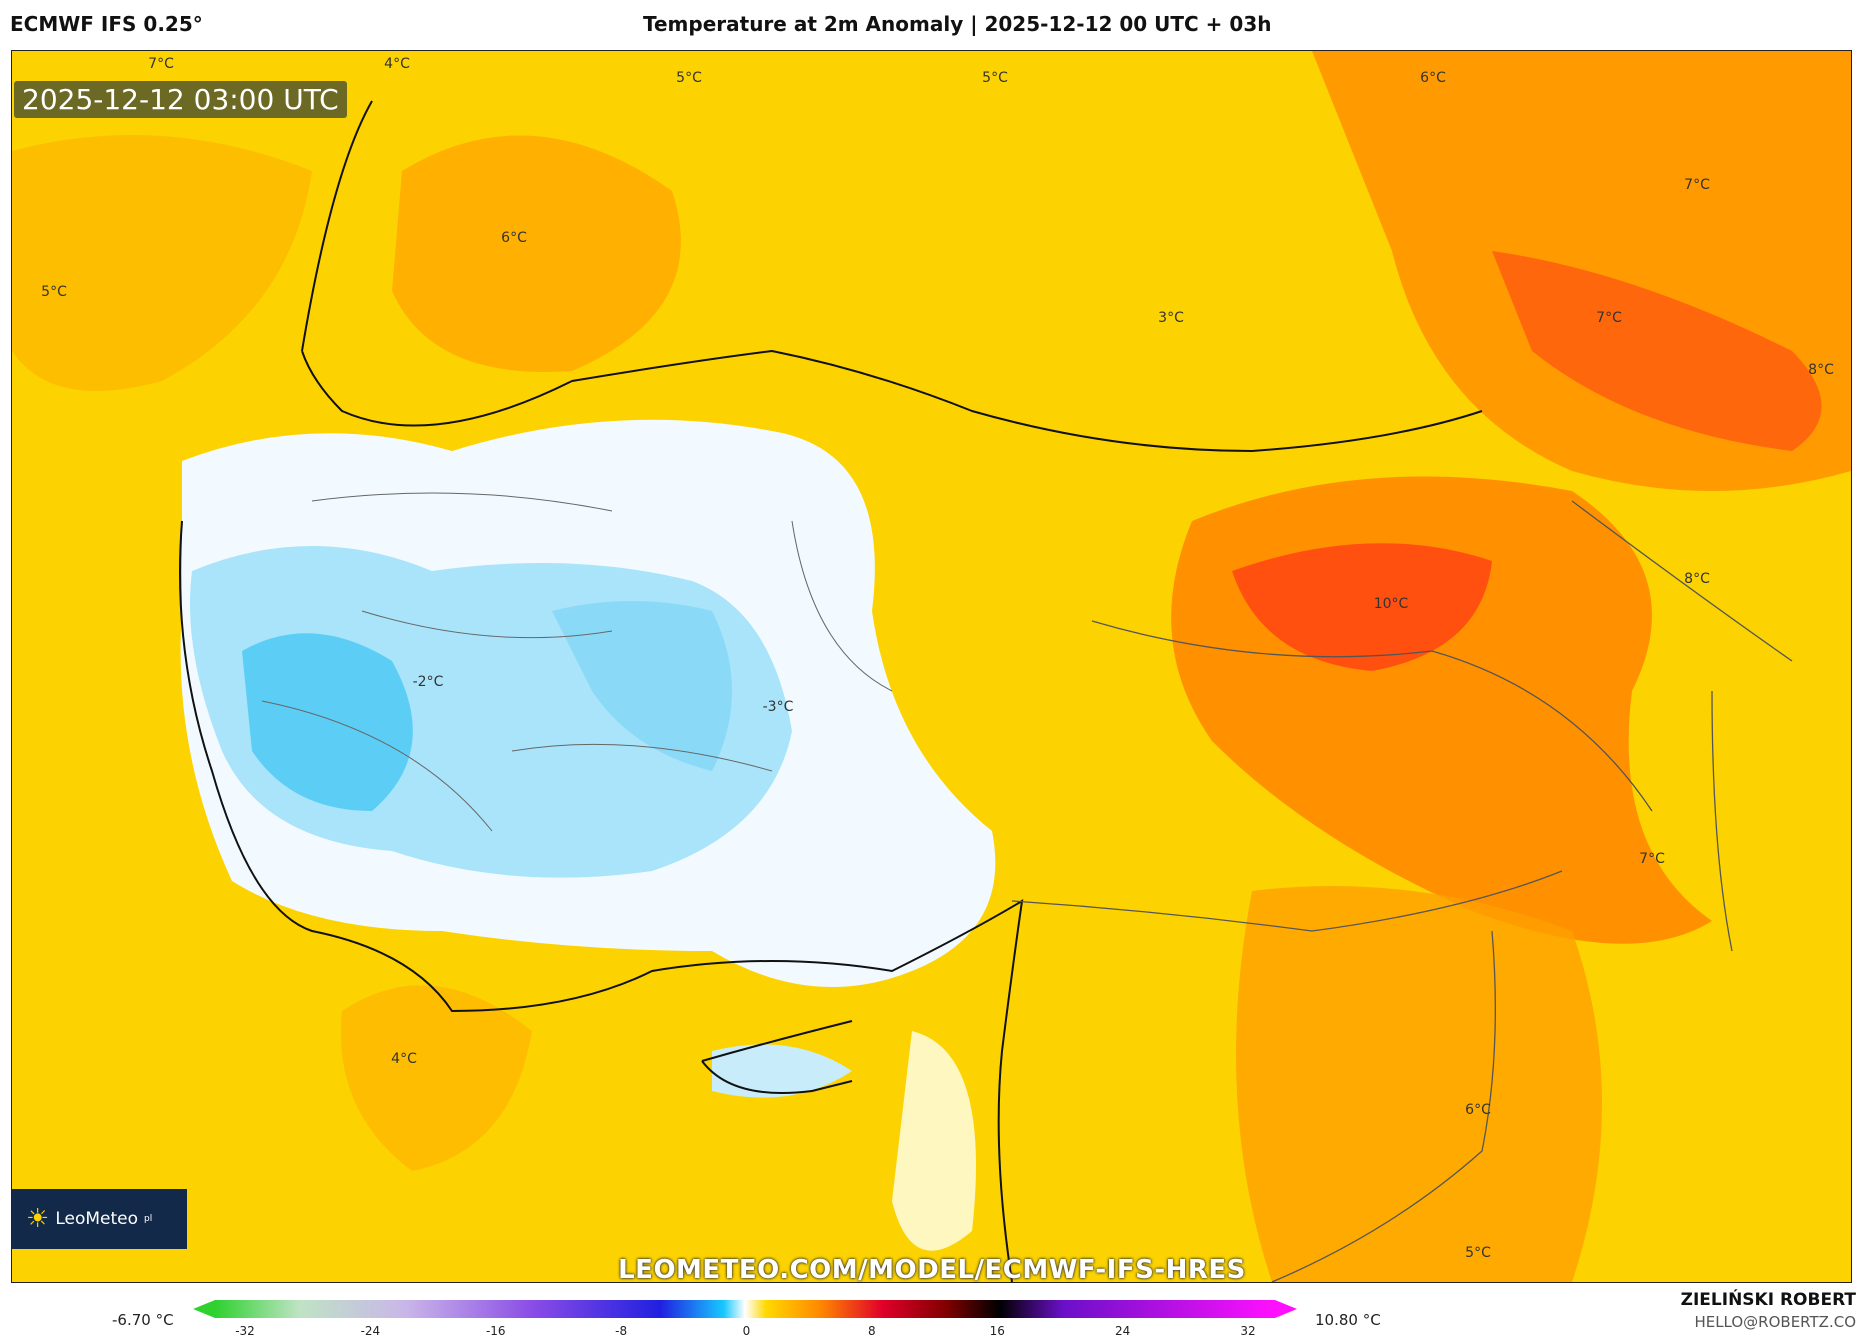  Describe the element at coordinates (38, 1219) in the screenshot. I see `sun-icon: ☀` at that location.